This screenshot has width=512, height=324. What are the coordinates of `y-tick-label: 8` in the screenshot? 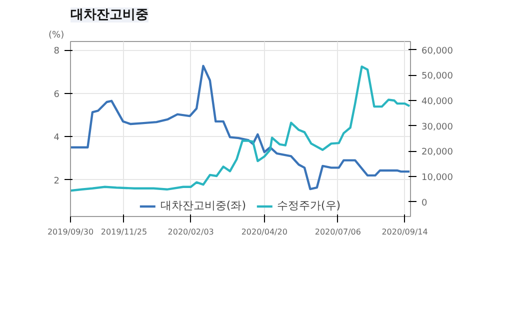 It's located at (57, 51).